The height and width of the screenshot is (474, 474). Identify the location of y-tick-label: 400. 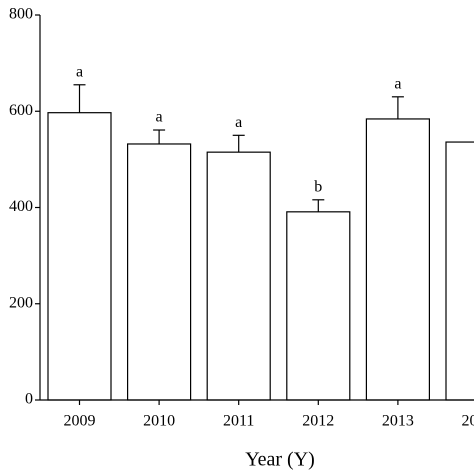
(21, 206).